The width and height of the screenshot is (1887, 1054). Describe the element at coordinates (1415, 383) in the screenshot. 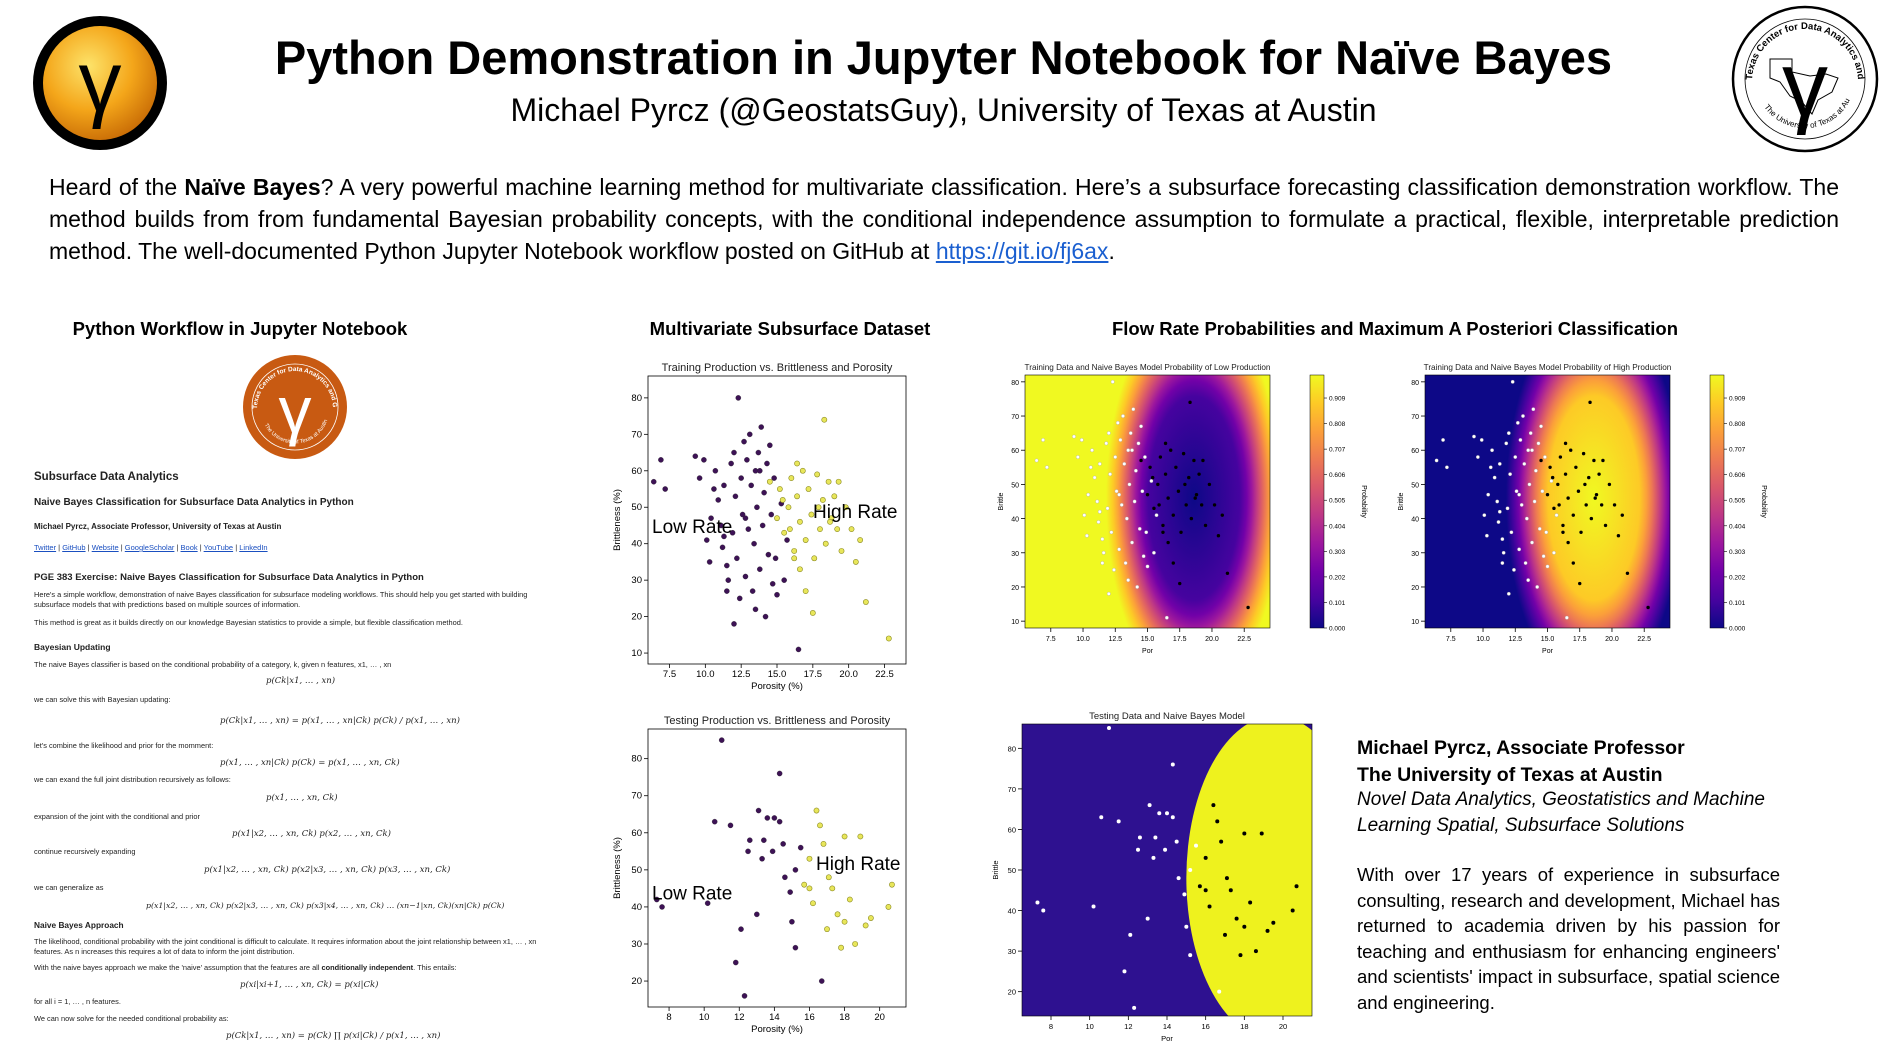

I see `y-tick-label: 80` at that location.